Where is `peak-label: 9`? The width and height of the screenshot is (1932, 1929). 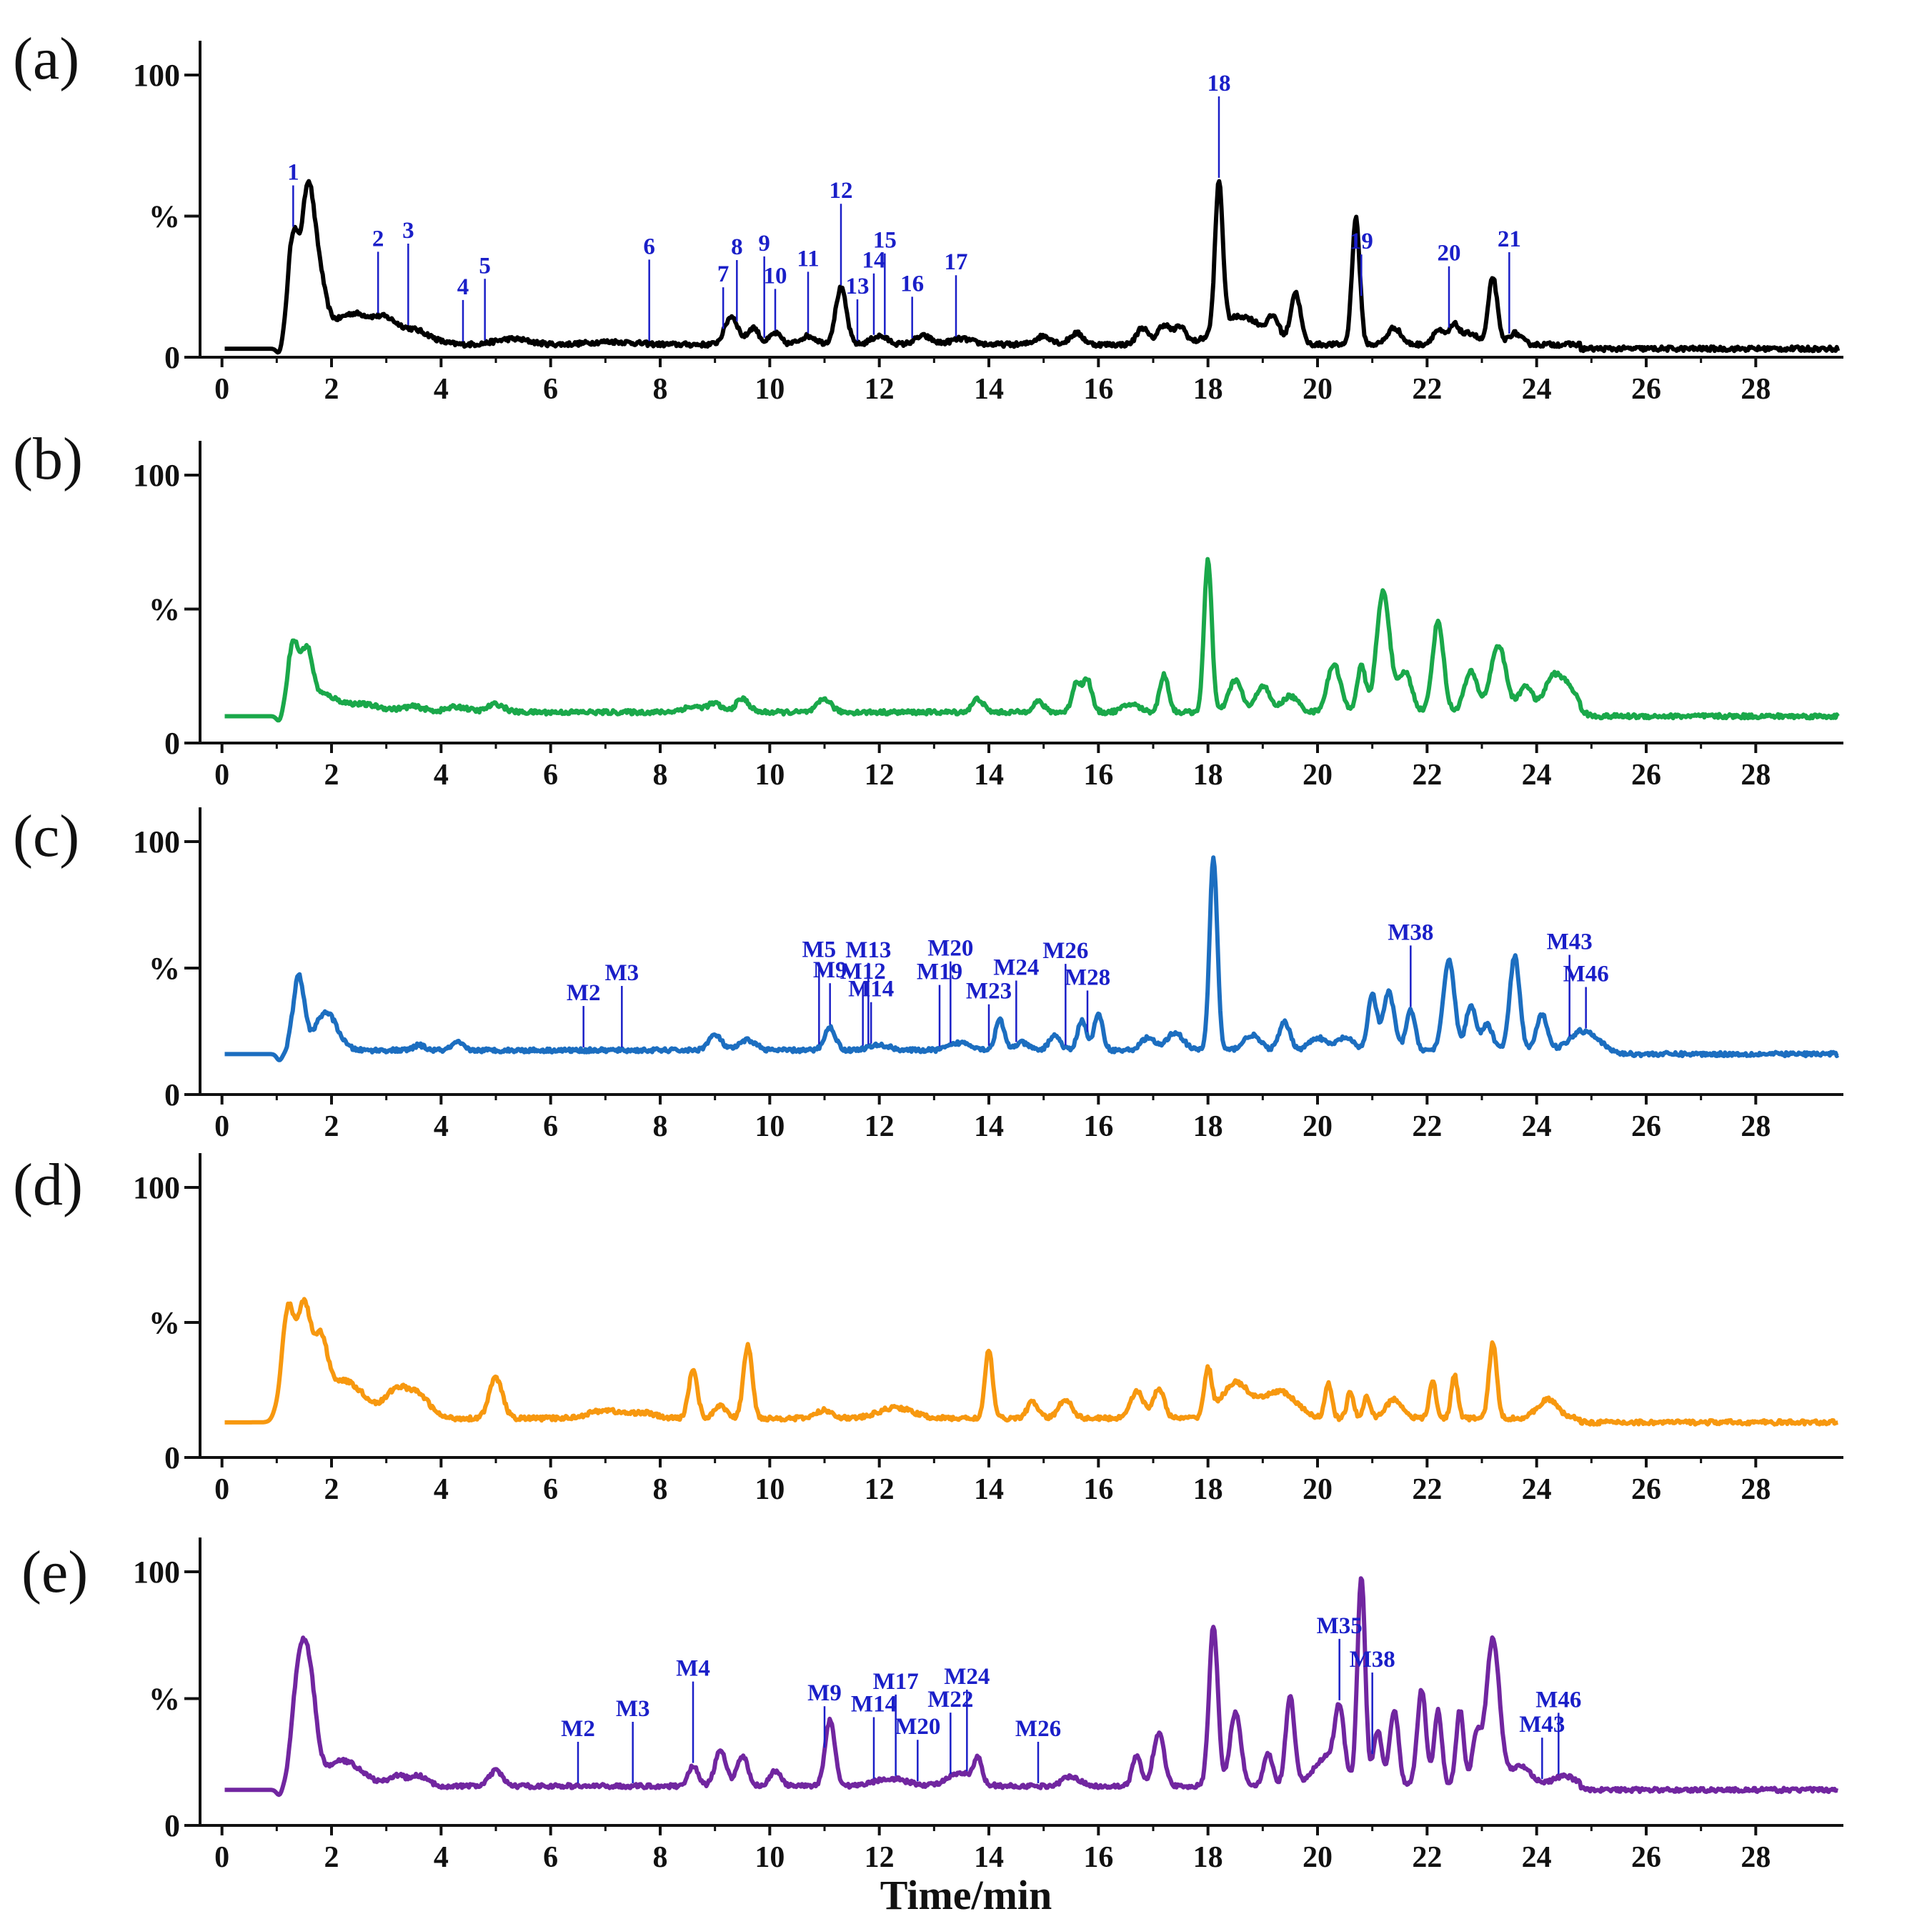 peak-label: 9 is located at coordinates (764, 243).